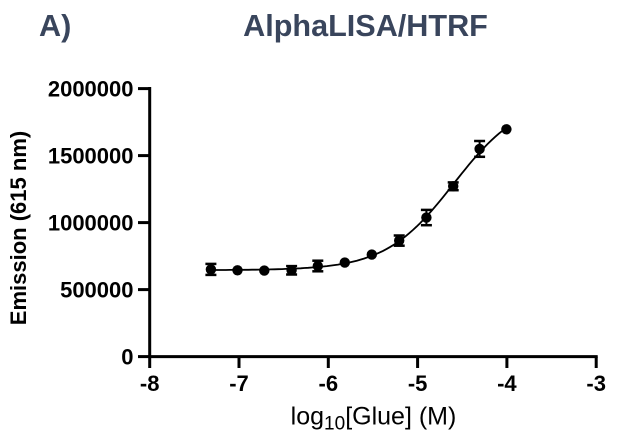 The width and height of the screenshot is (618, 439). What do you see at coordinates (329, 383) in the screenshot?
I see `svg-text: -6` at bounding box center [329, 383].